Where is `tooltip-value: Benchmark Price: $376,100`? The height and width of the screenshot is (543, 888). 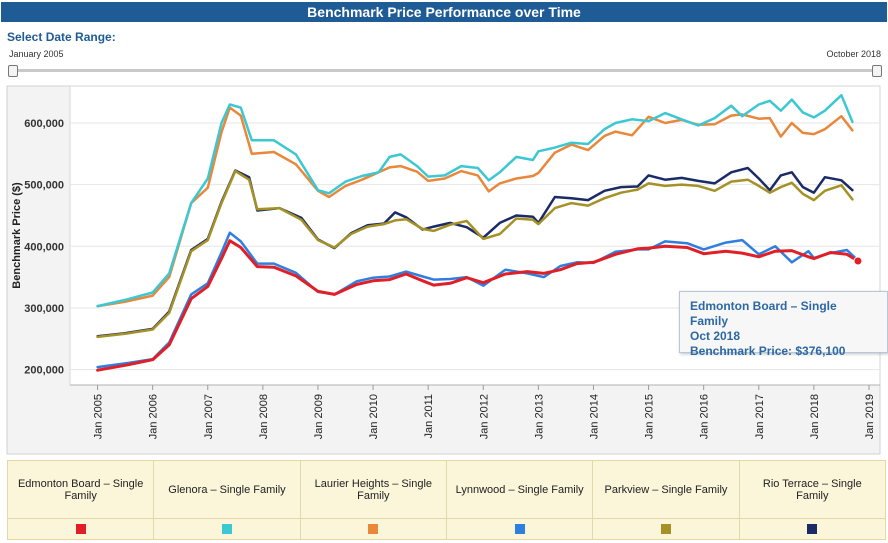 tooltip-value: Benchmark Price: $376,100 is located at coordinates (768, 351).